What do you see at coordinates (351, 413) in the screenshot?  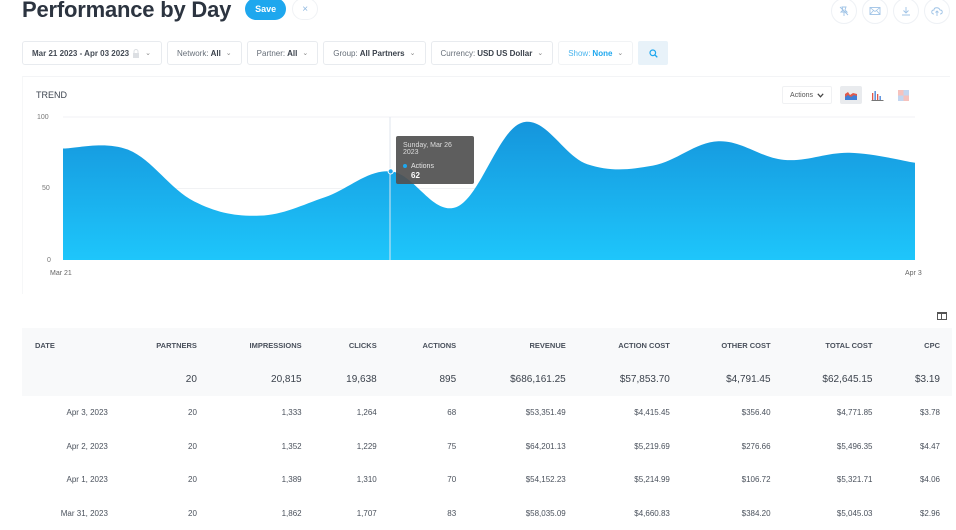 I see `clicks-link: 1,264` at bounding box center [351, 413].